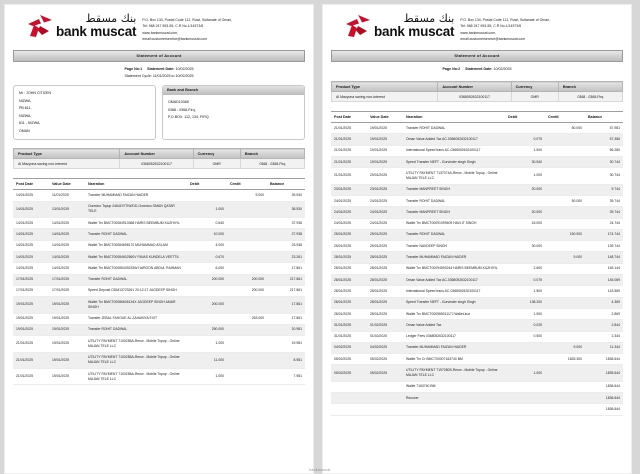 Image resolution: width=640 pixels, height=474 pixels. I want to click on cell-balance: 1835.644, so click(604, 373).